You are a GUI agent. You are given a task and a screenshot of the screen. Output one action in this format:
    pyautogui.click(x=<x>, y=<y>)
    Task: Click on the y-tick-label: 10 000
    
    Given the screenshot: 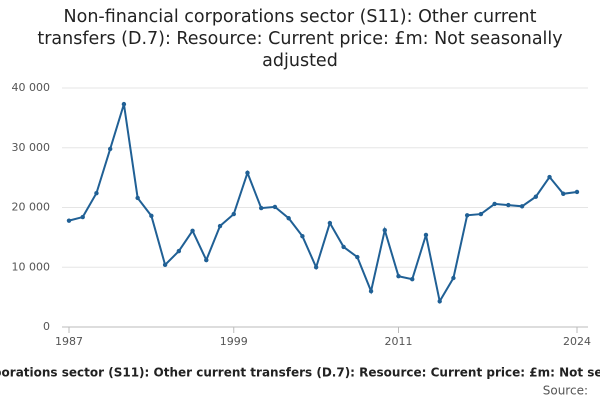 What is the action you would take?
    pyautogui.click(x=31, y=266)
    